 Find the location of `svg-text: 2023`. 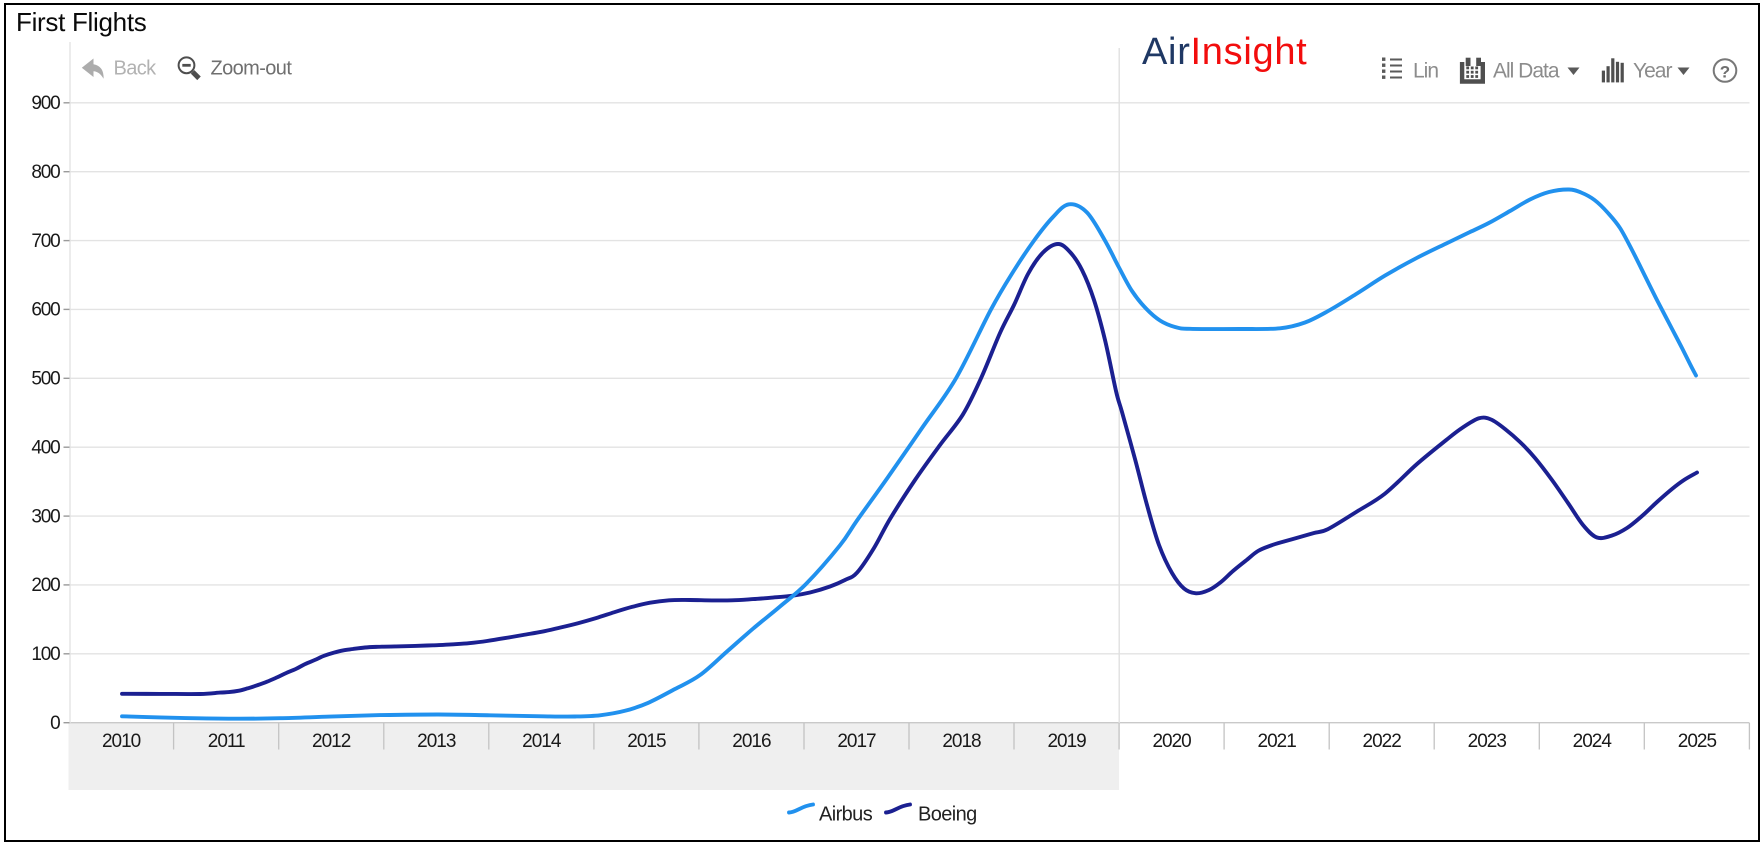

svg-text: 2023 is located at coordinates (1487, 741).